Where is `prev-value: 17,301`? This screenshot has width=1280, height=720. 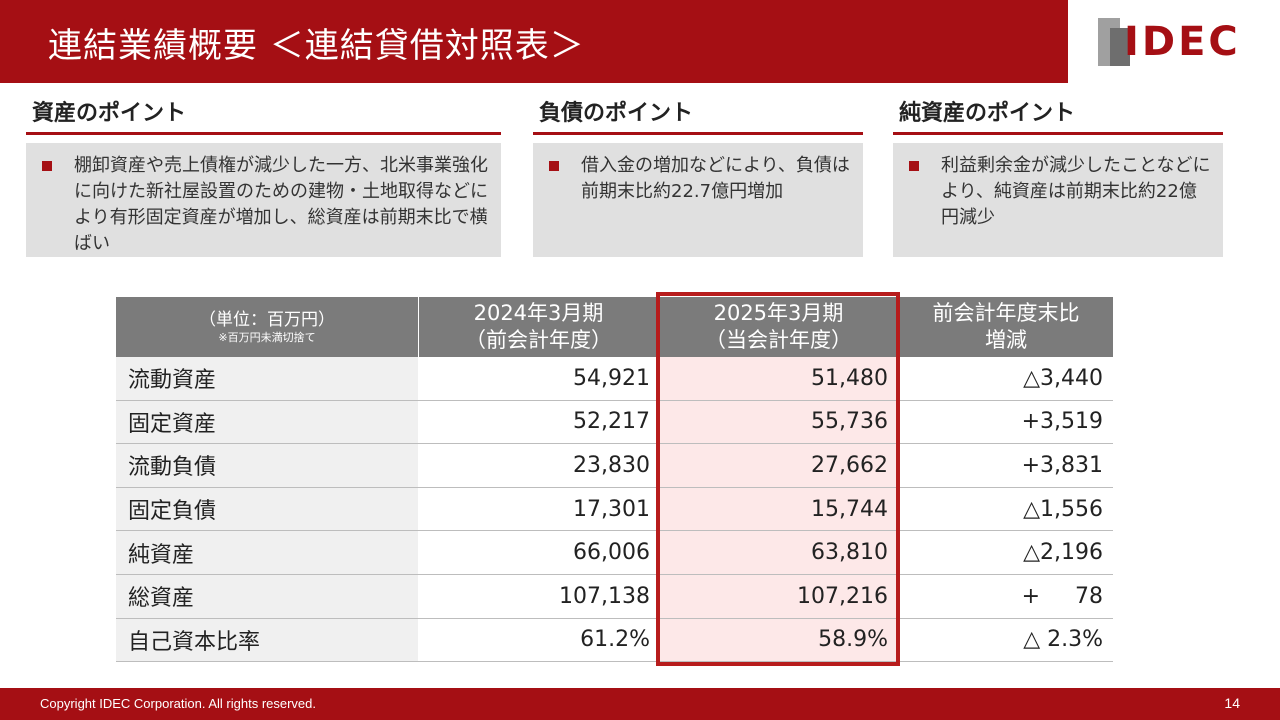
prev-value: 17,301 is located at coordinates (611, 509).